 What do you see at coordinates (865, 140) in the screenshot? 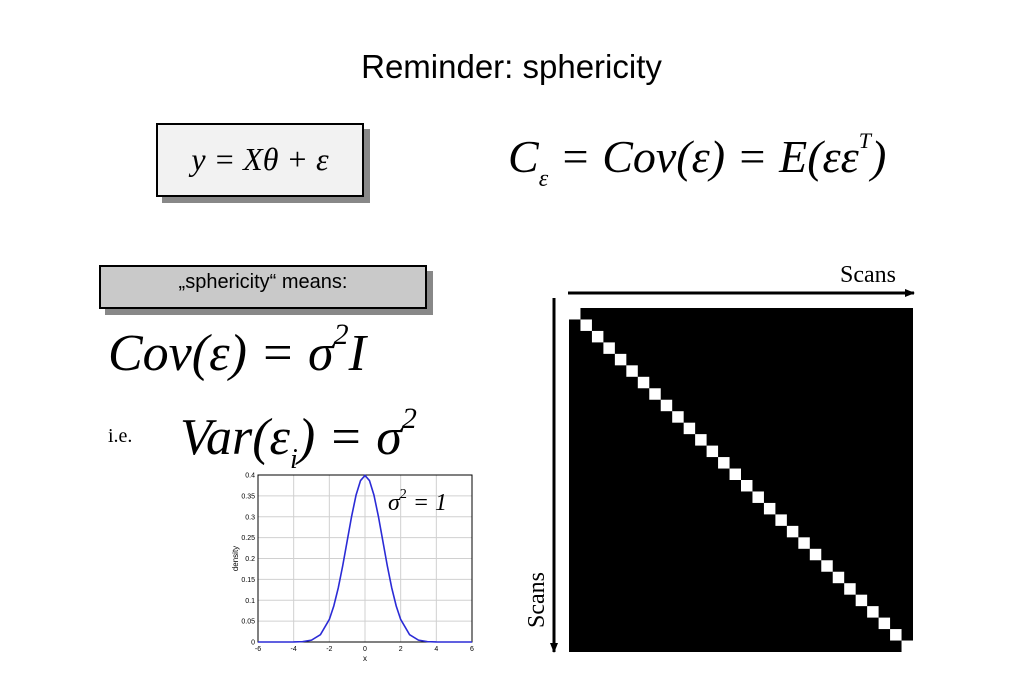
I see `cov-transpose-superscript: T` at bounding box center [865, 140].